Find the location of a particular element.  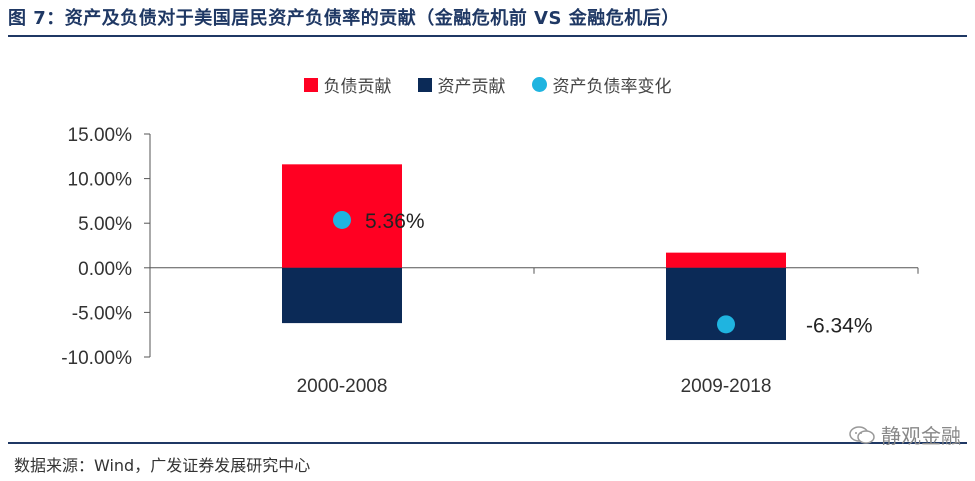

legend-item-debt: 负债贡献 is located at coordinates (347, 84).